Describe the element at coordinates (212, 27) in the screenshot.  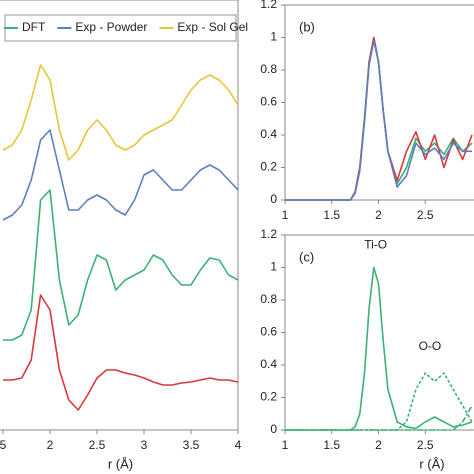
I see `legend-label: Exp - Sol Gel` at that location.